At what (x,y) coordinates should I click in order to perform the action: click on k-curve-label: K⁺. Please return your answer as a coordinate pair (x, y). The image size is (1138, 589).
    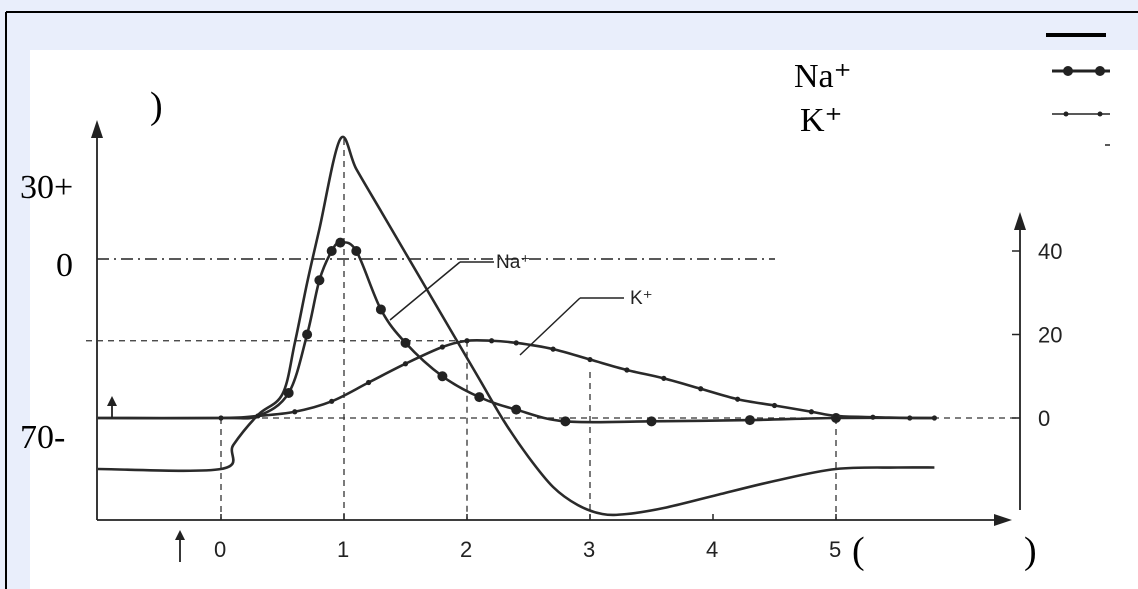
    Looking at the image, I should click on (641, 298).